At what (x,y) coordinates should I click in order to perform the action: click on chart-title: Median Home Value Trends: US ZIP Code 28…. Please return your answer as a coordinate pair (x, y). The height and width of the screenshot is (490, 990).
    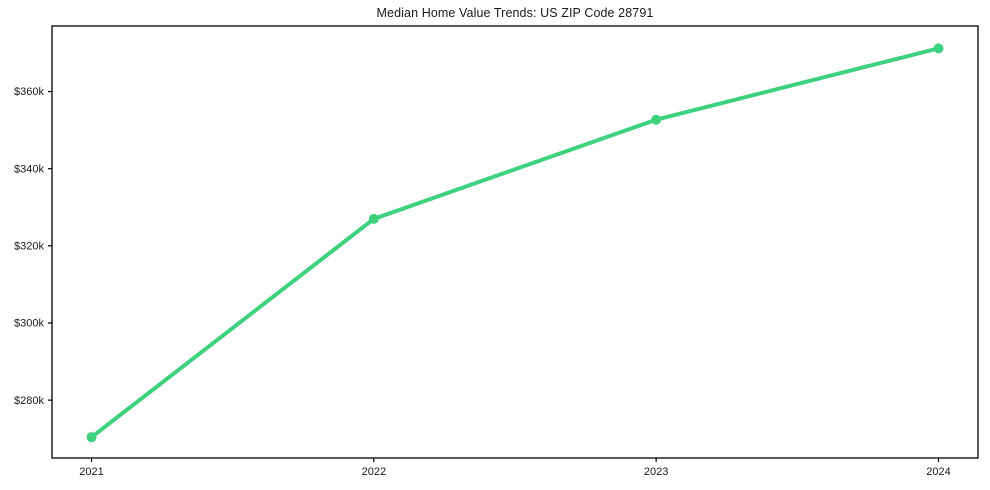
    Looking at the image, I should click on (515, 13).